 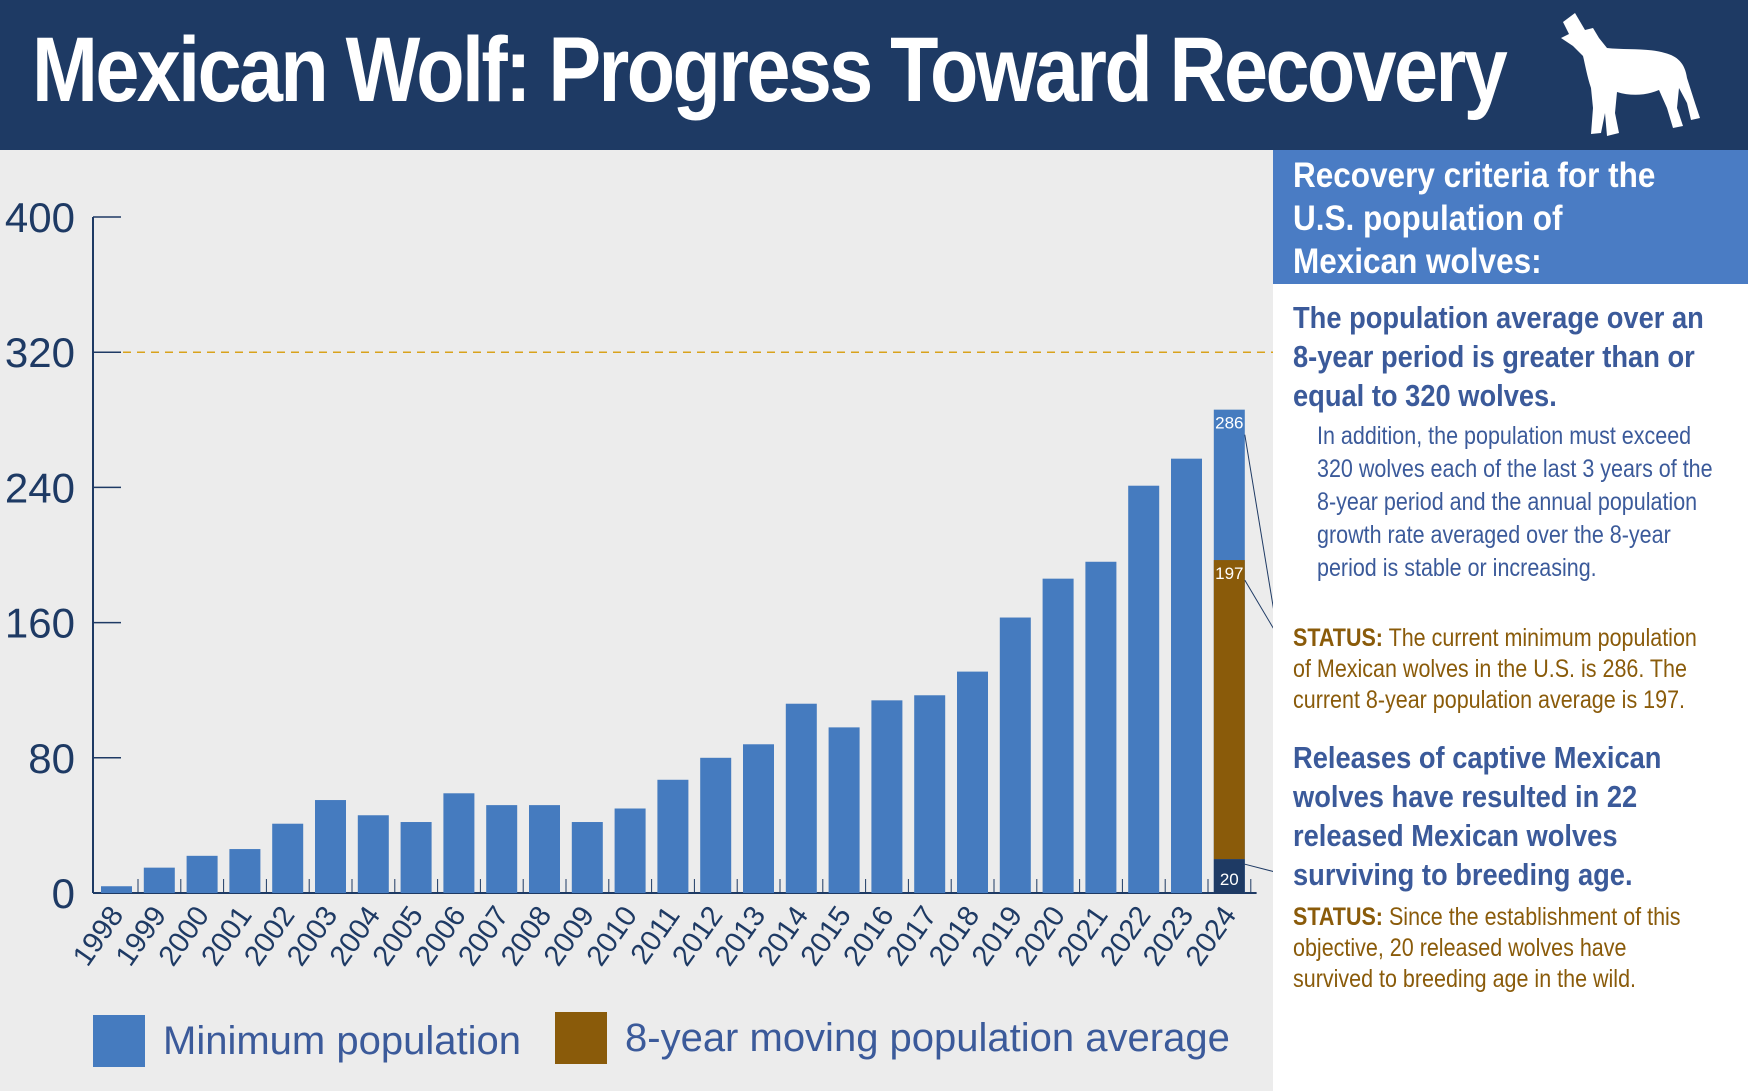 I want to click on y-tick-label: 240, so click(x=40, y=487).